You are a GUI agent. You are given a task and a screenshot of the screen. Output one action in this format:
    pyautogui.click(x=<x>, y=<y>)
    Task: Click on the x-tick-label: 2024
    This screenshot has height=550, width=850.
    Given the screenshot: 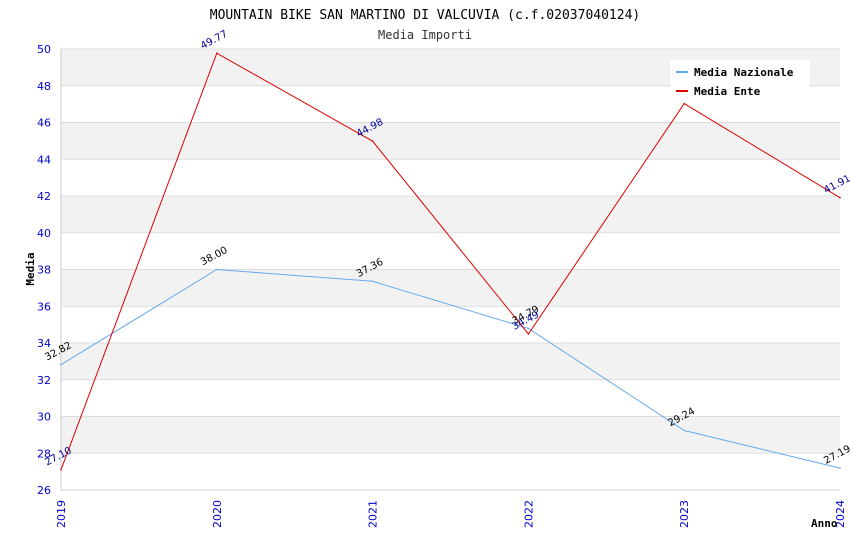 What is the action you would take?
    pyautogui.click(x=840, y=514)
    